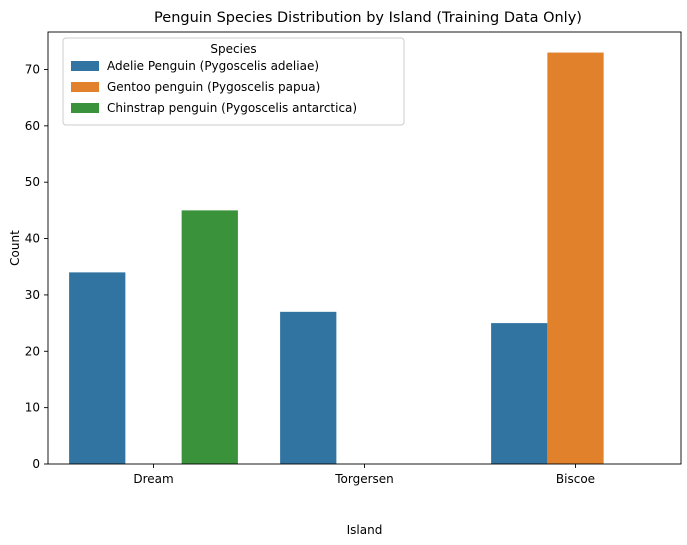  What do you see at coordinates (213, 87) in the screenshot?
I see `legend-label: Gentoo penguin (Pygoscelis papua)` at bounding box center [213, 87].